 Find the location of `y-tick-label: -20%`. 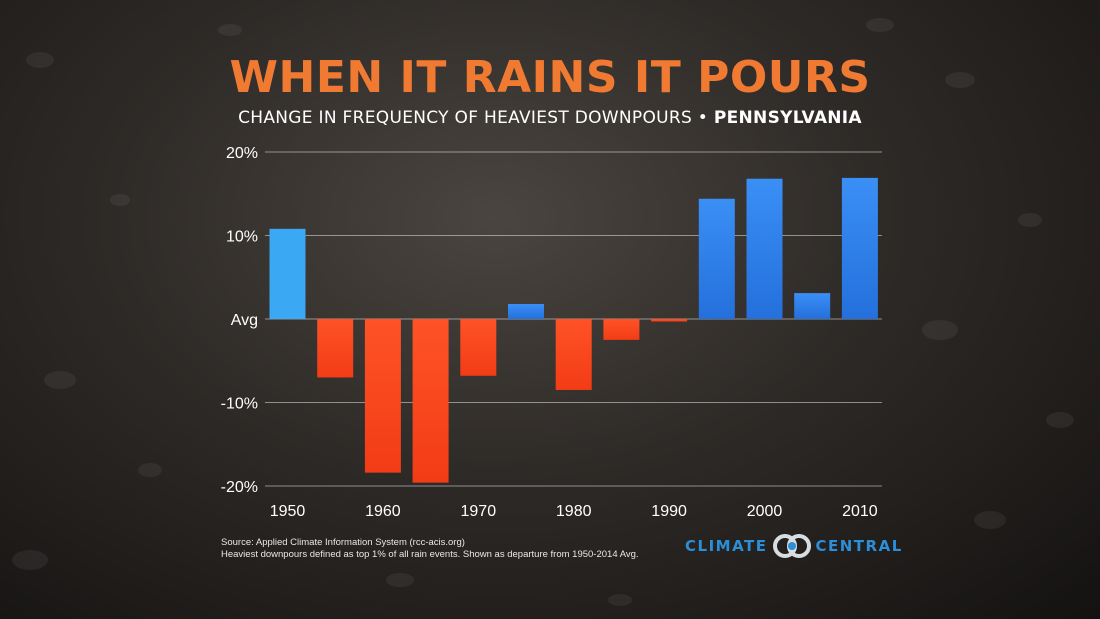

y-tick-label: -20% is located at coordinates (239, 487).